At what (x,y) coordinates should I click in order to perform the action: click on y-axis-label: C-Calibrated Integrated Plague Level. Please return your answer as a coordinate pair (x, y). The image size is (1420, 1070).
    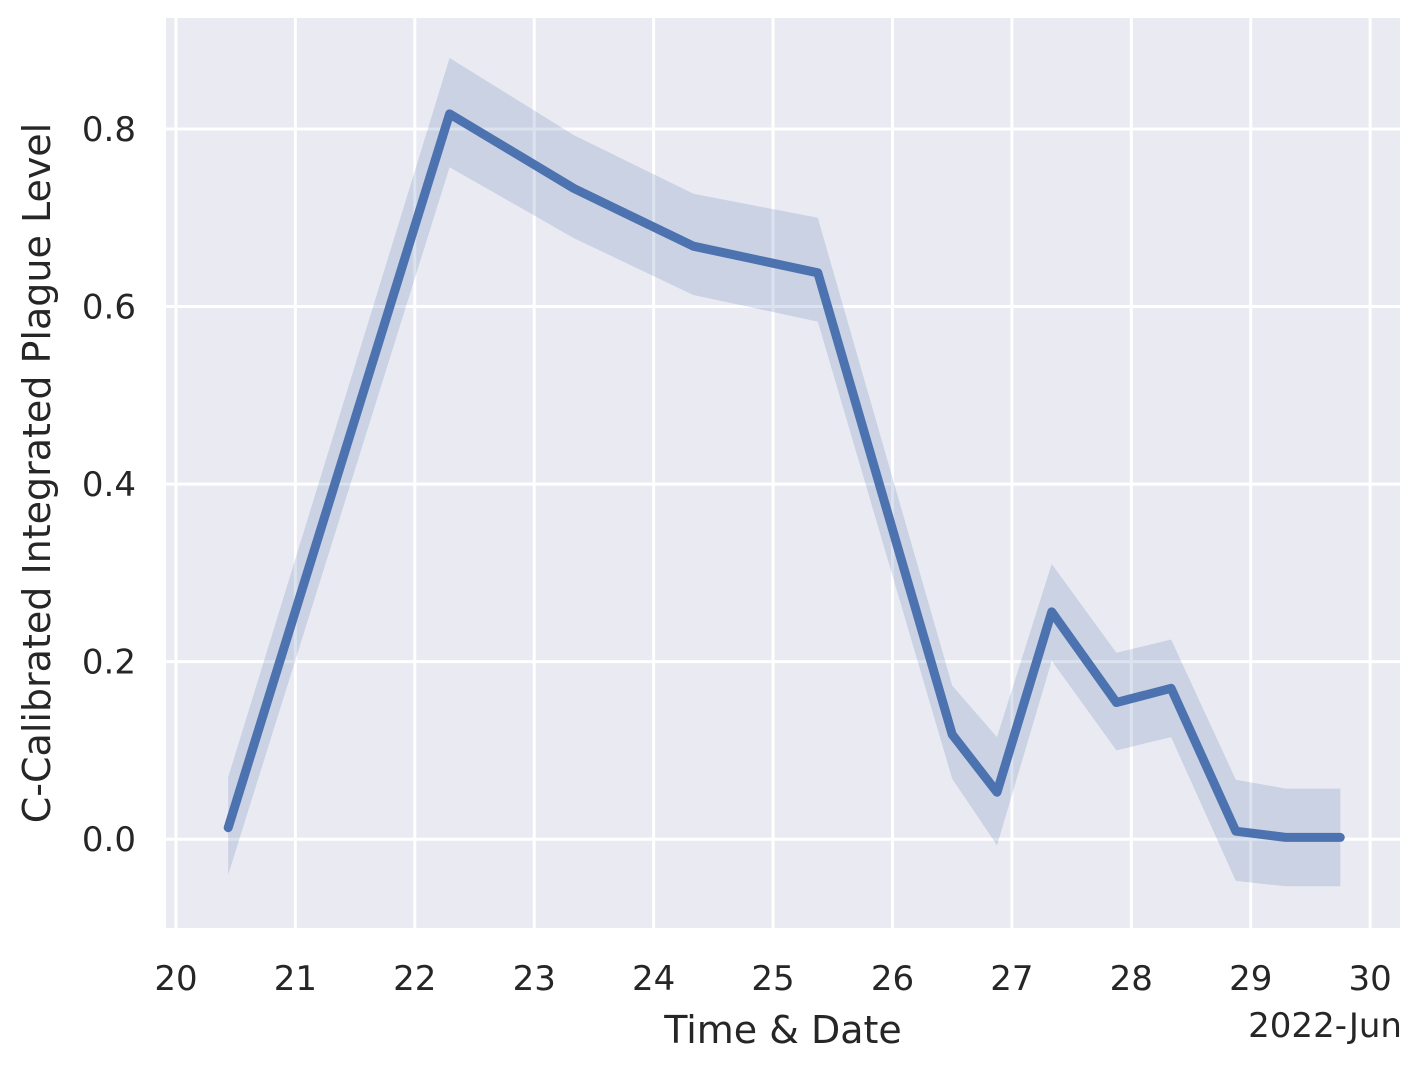
    Looking at the image, I should click on (37, 473).